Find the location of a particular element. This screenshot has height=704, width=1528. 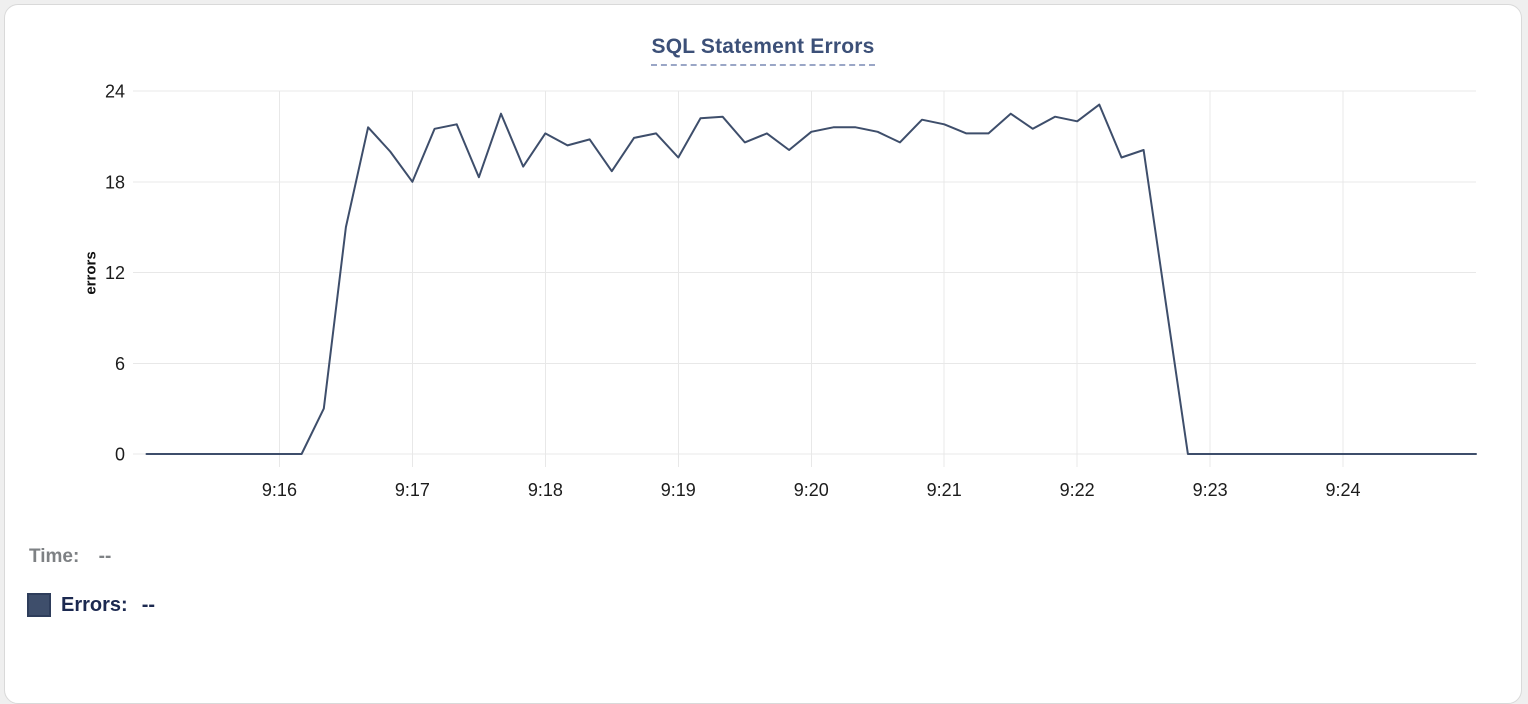

svg-text: 6 is located at coordinates (120, 364).